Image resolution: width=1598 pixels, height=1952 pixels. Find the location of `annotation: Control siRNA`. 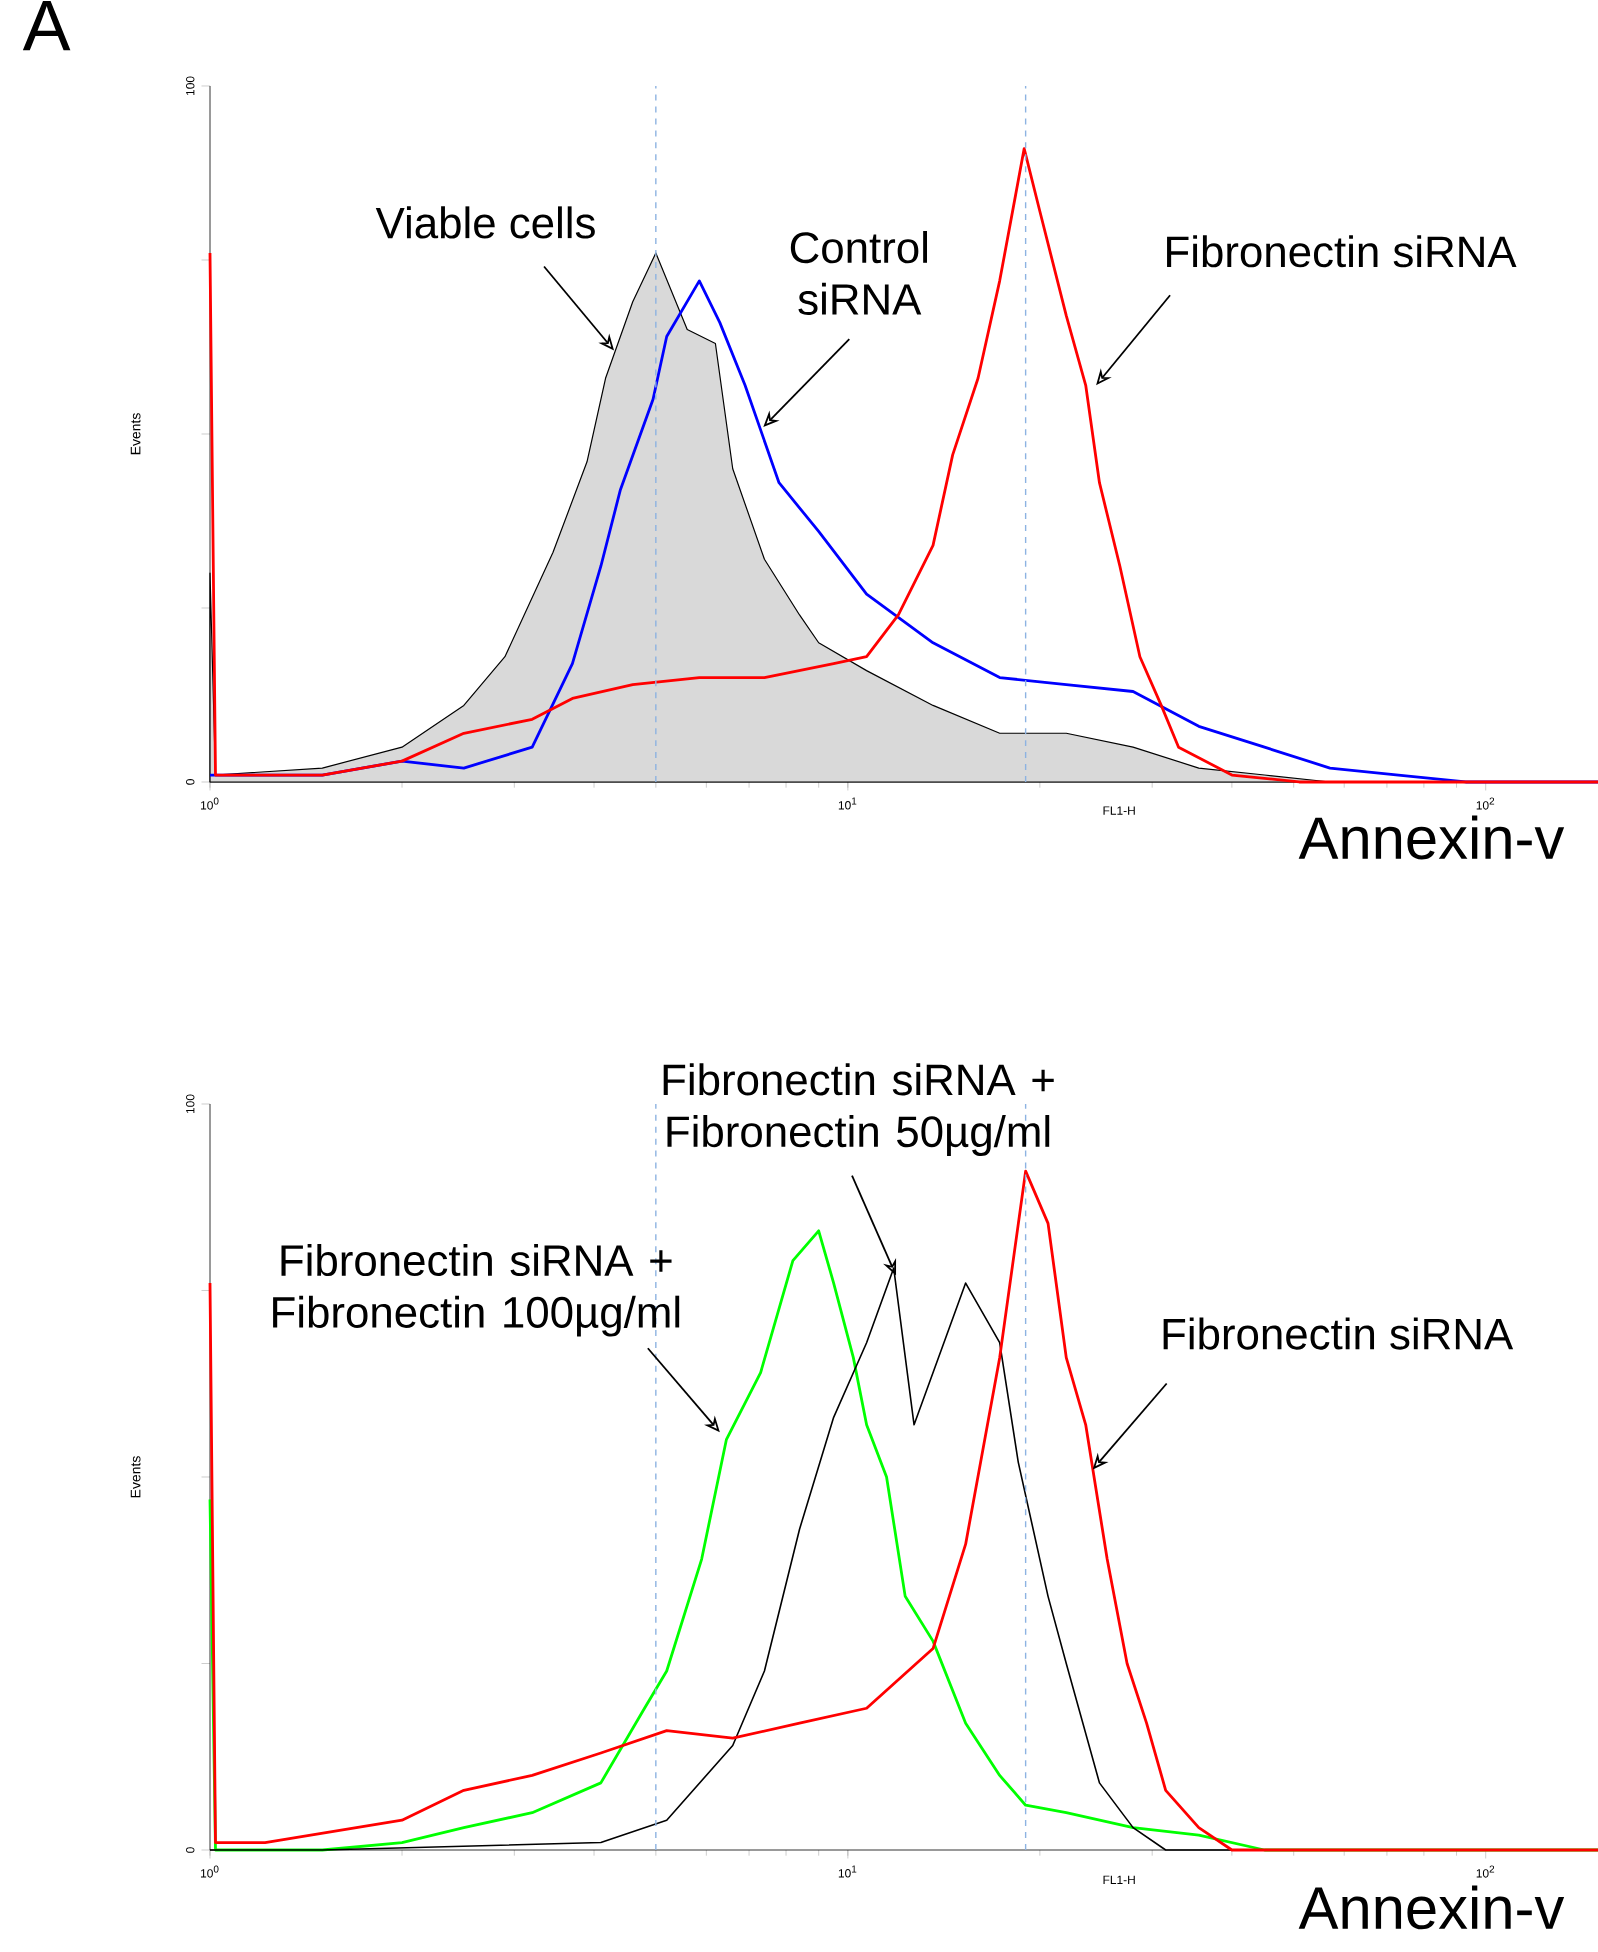

annotation: Control siRNA is located at coordinates (858, 273).